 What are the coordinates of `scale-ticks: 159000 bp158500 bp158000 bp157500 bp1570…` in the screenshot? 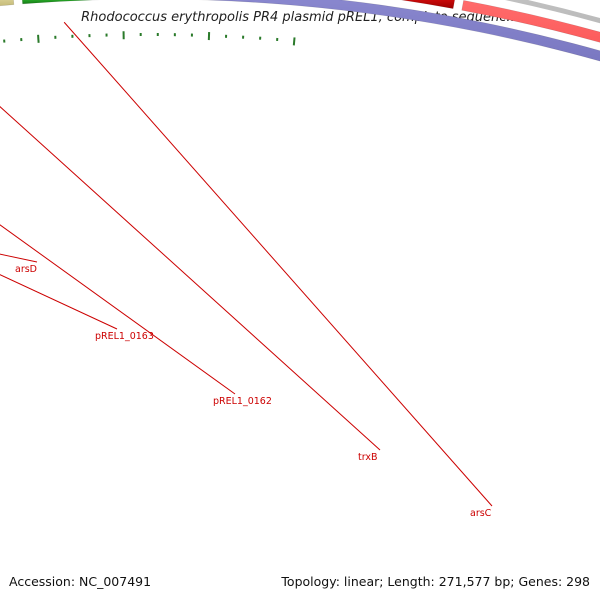 It's located at (149, 38).